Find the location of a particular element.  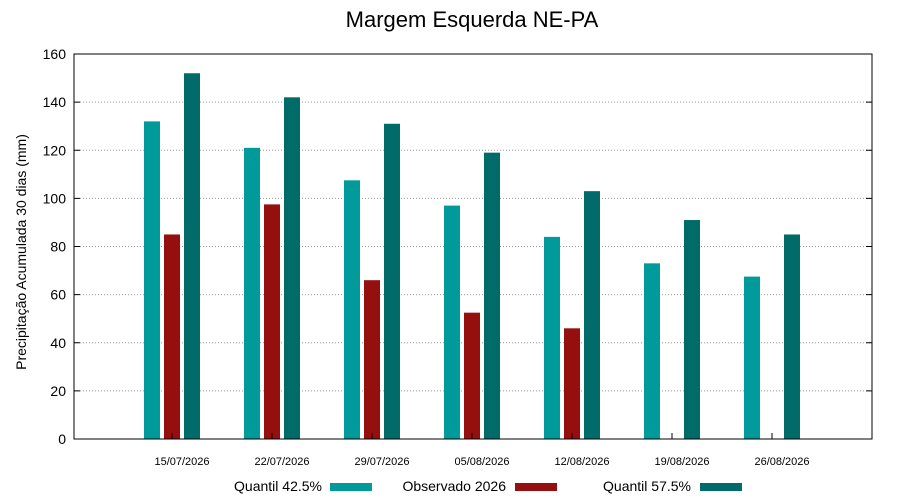

x-tick-label: 29/07/2026 is located at coordinates (381, 462).